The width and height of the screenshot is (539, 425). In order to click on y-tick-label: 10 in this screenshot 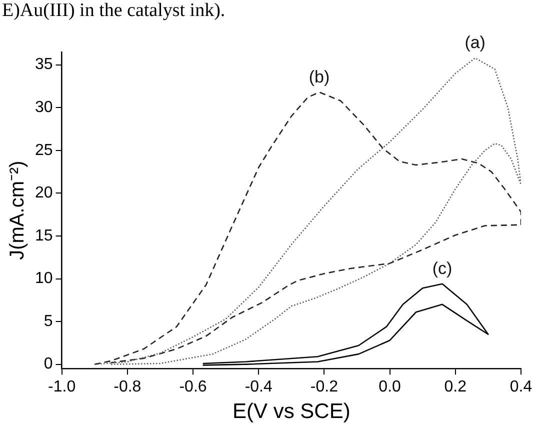, I will do `click(44, 279)`.